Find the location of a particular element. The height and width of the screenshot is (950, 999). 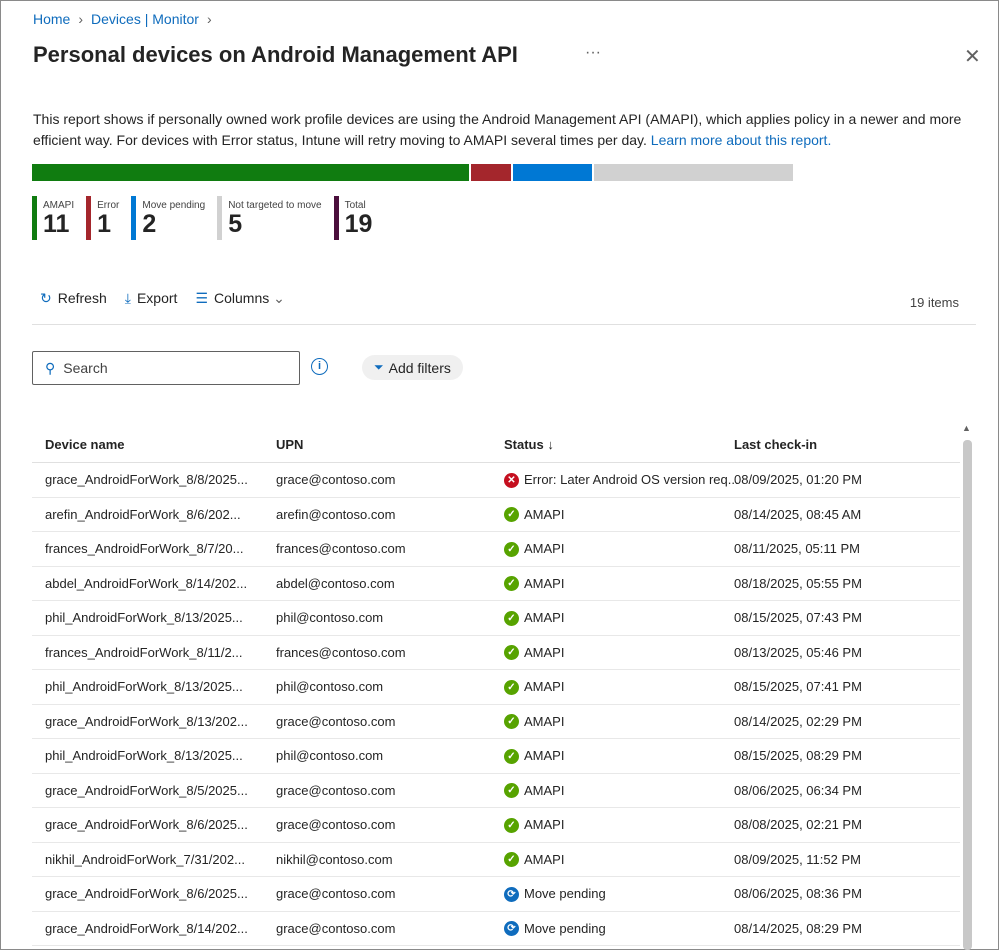

stat-total: Total 19 is located at coordinates (352, 218).